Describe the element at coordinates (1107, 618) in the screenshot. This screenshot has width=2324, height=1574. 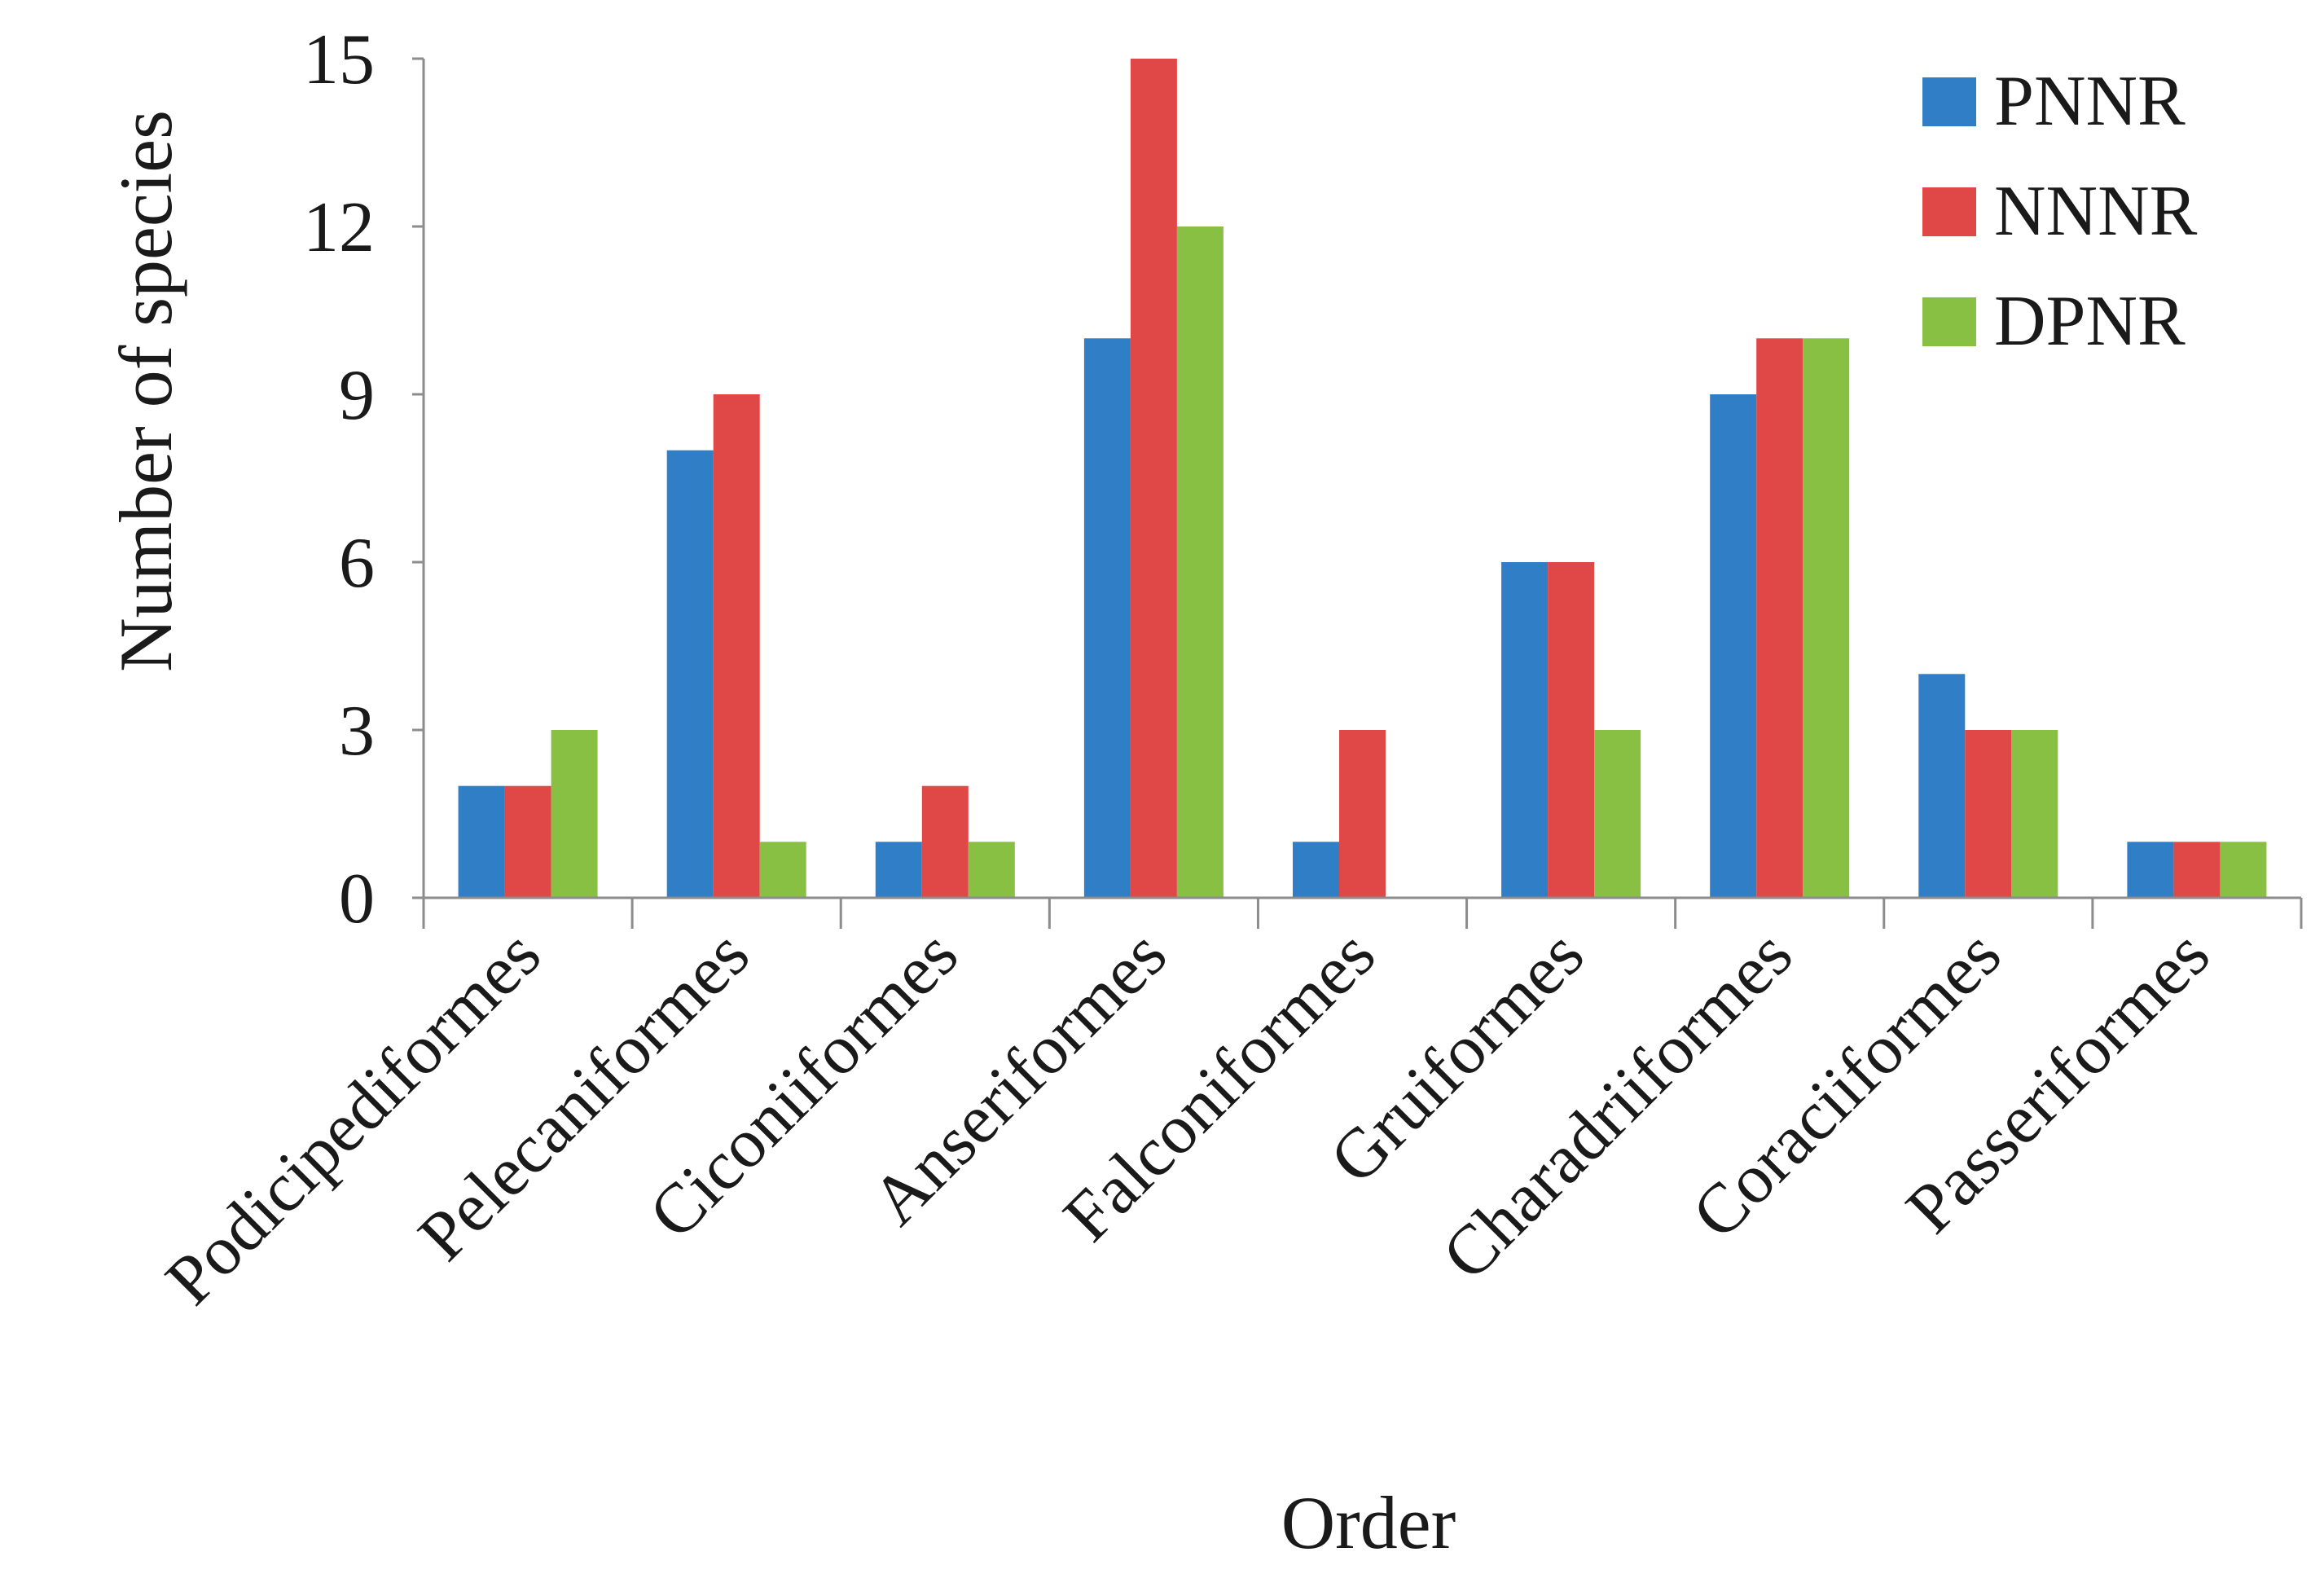
I see `bar-pnnr-anseriformes` at that location.